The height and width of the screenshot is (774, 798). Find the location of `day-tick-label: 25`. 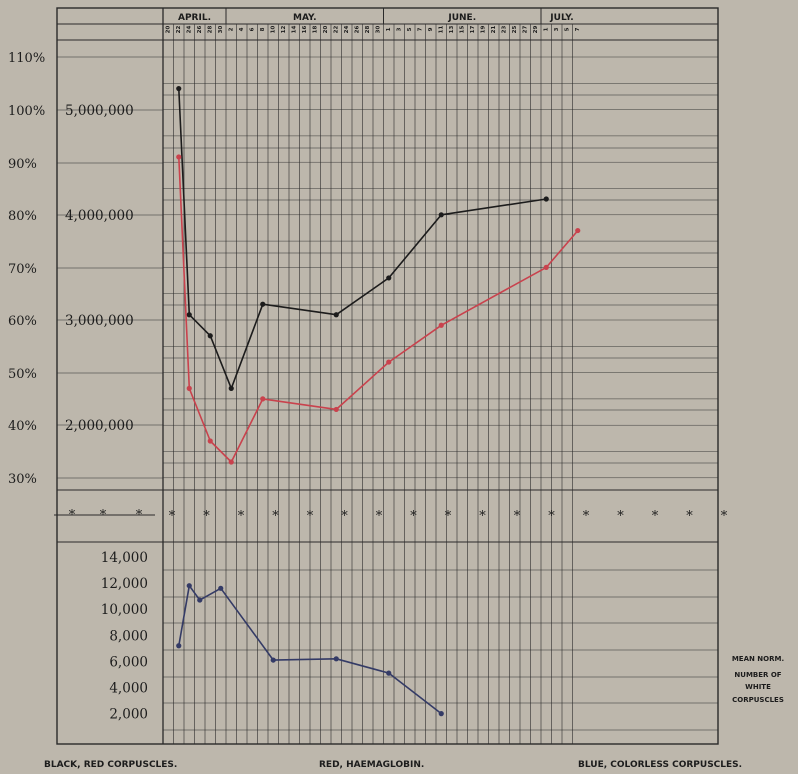

day-tick-label: 25 is located at coordinates (515, 30).